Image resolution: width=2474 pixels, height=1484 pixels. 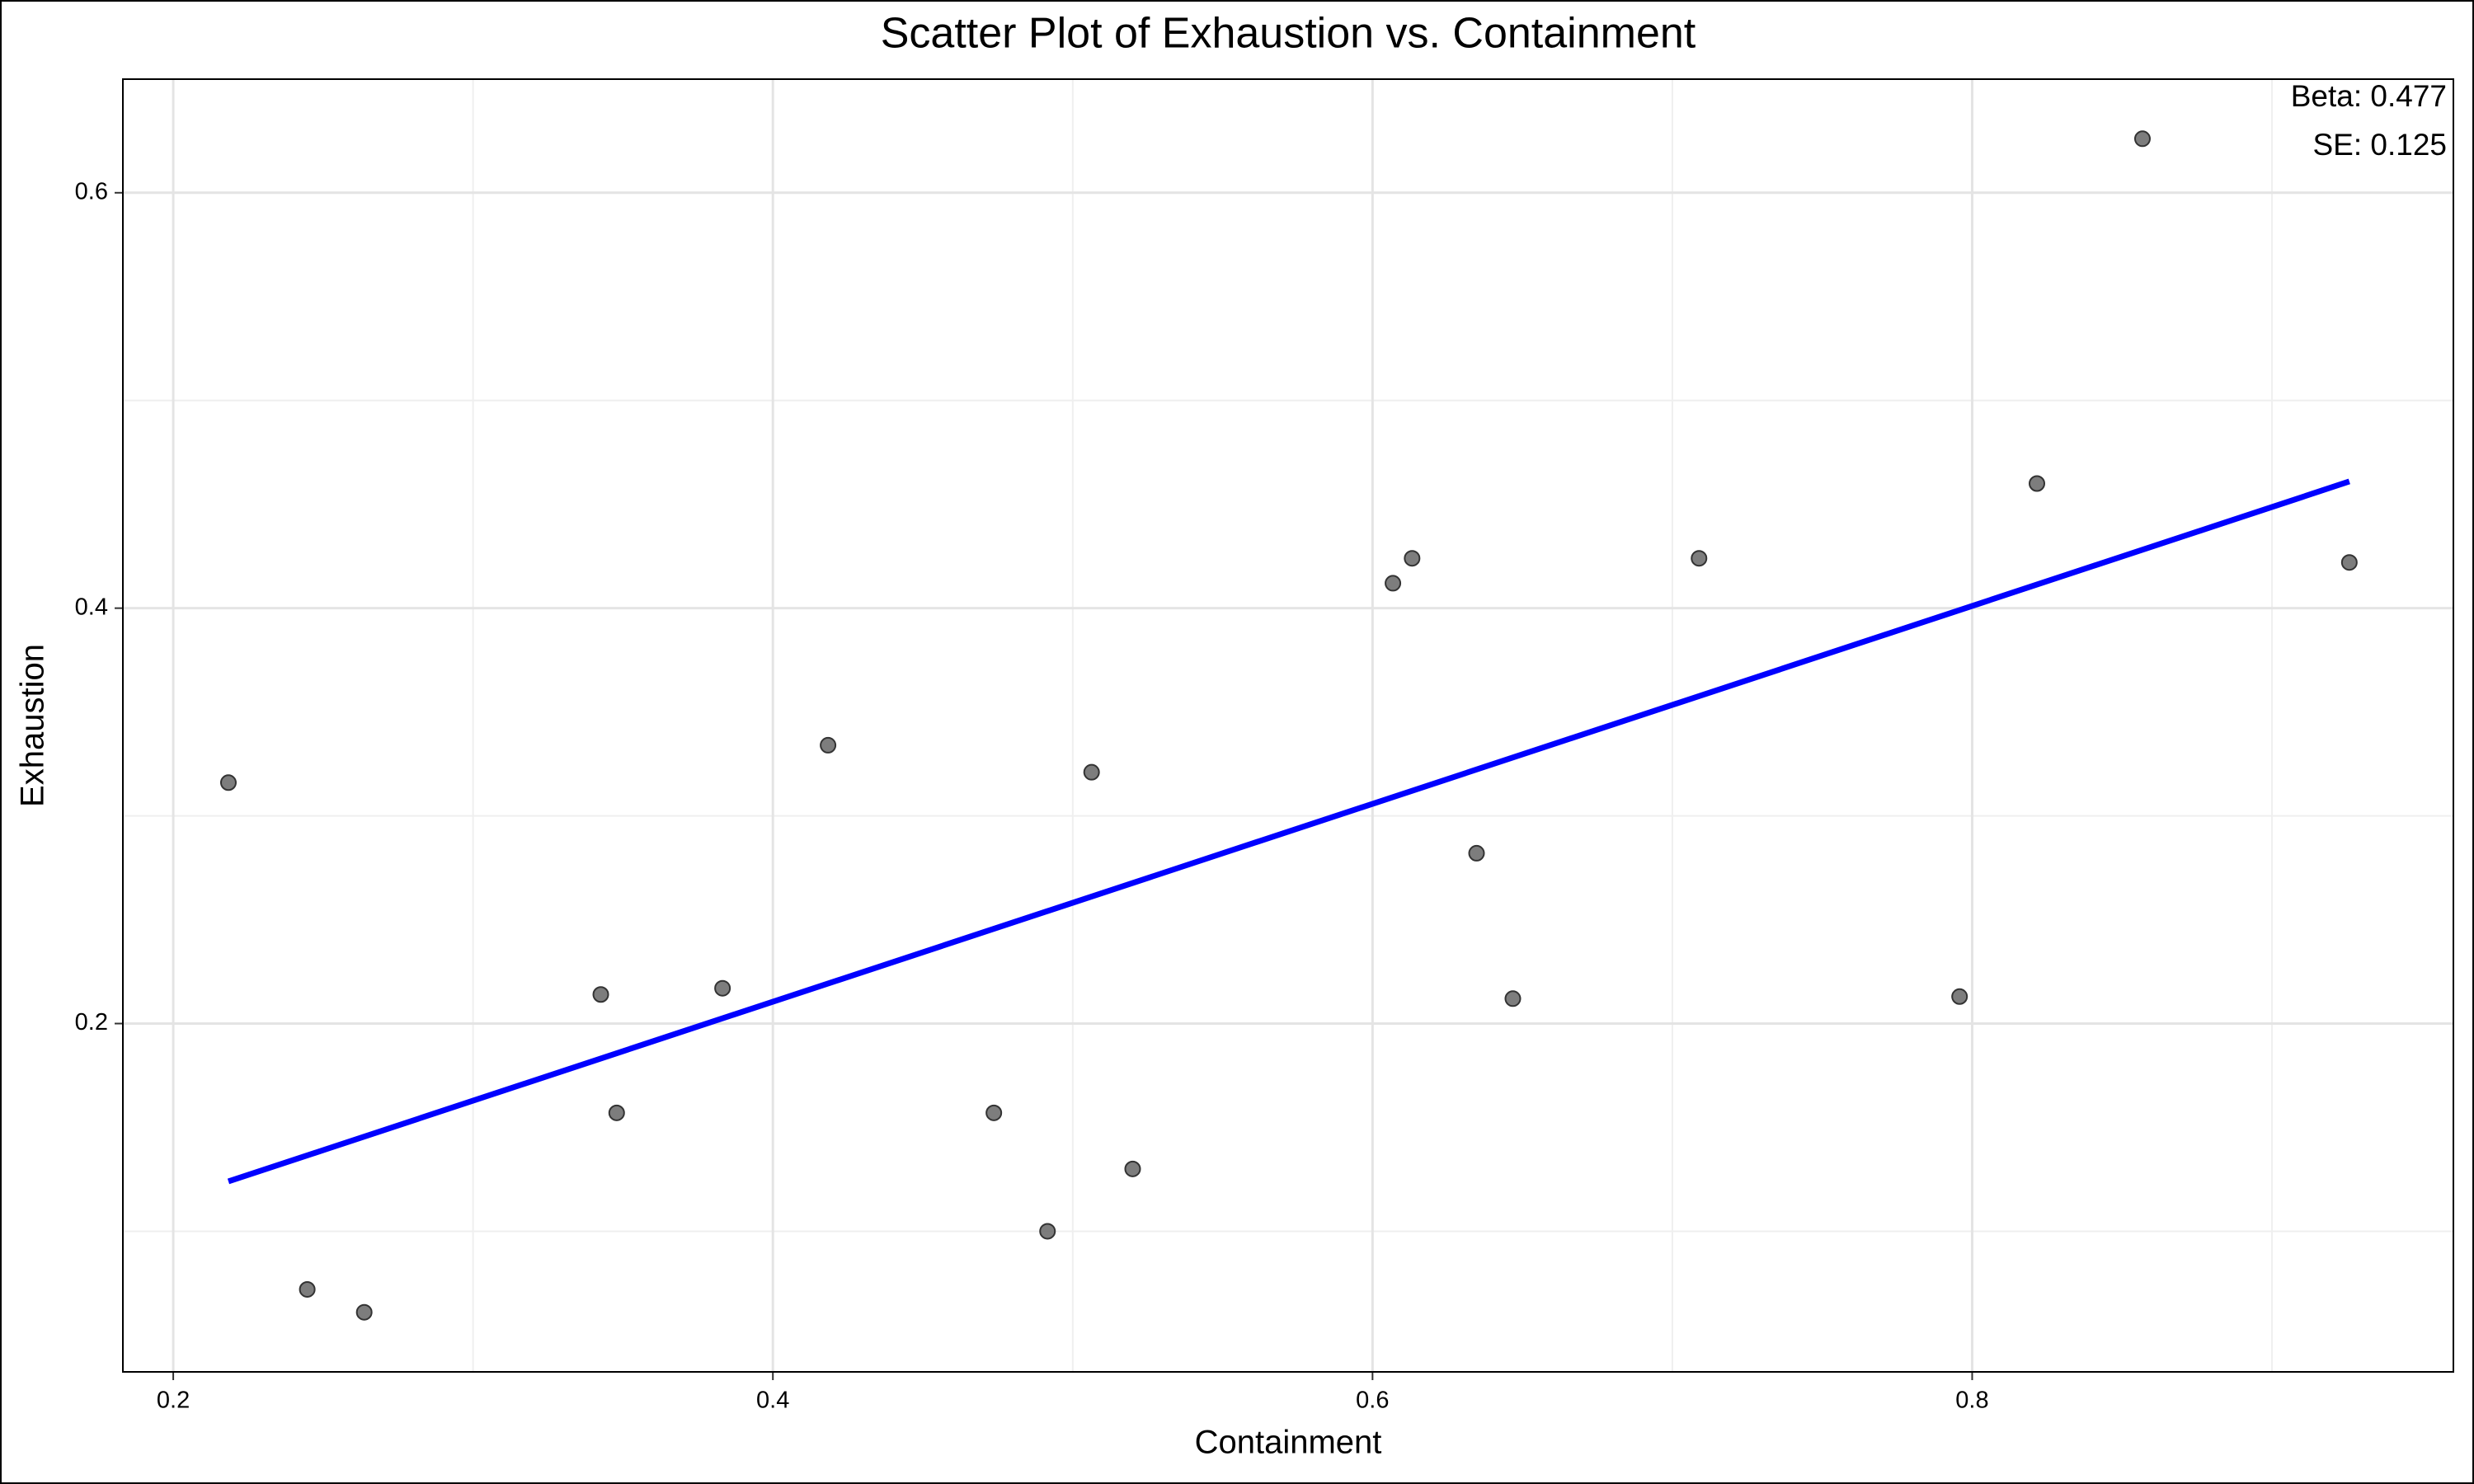 What do you see at coordinates (2379, 145) in the screenshot?
I see `annotation: SE: 0.125` at bounding box center [2379, 145].